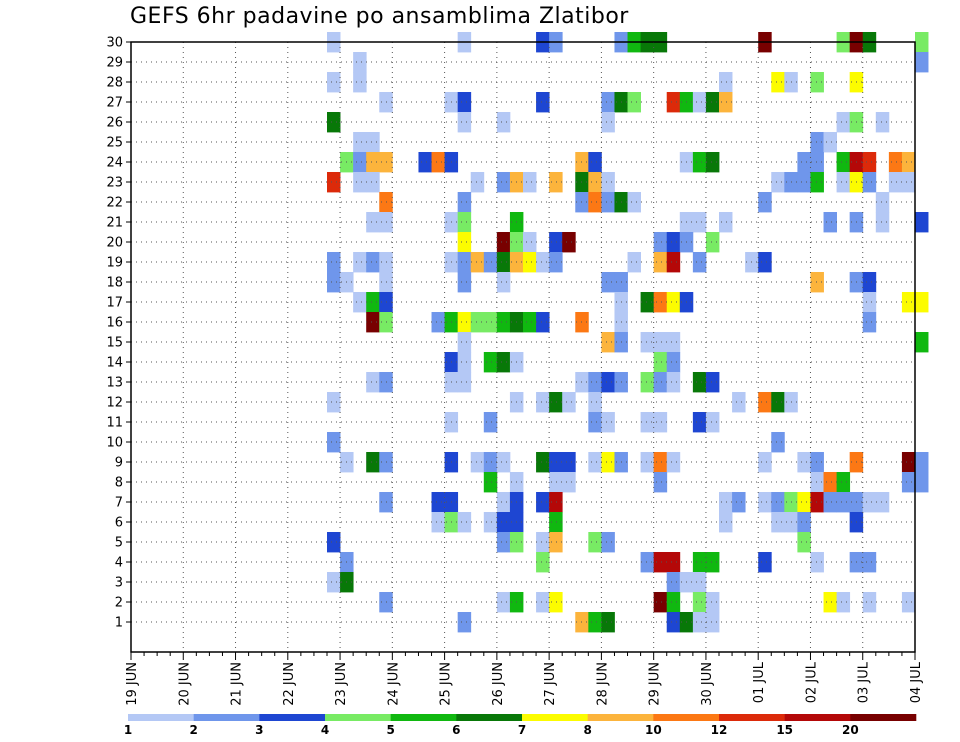 The height and width of the screenshot is (742, 960). I want to click on y-tick-label: 30, so click(114, 43).